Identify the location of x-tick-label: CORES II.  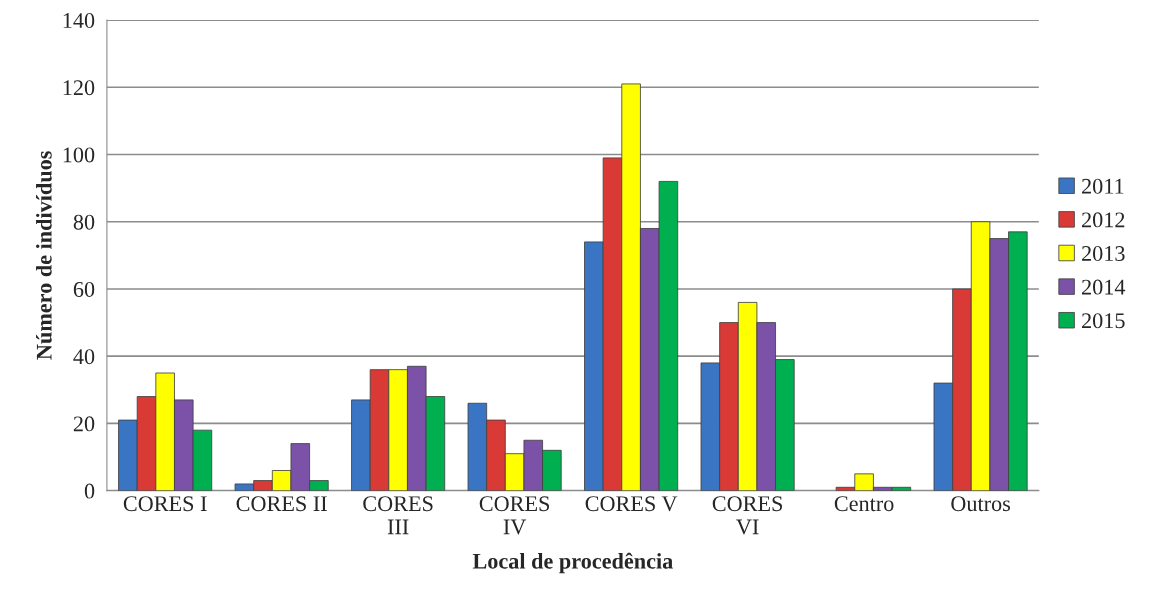
(281, 504).